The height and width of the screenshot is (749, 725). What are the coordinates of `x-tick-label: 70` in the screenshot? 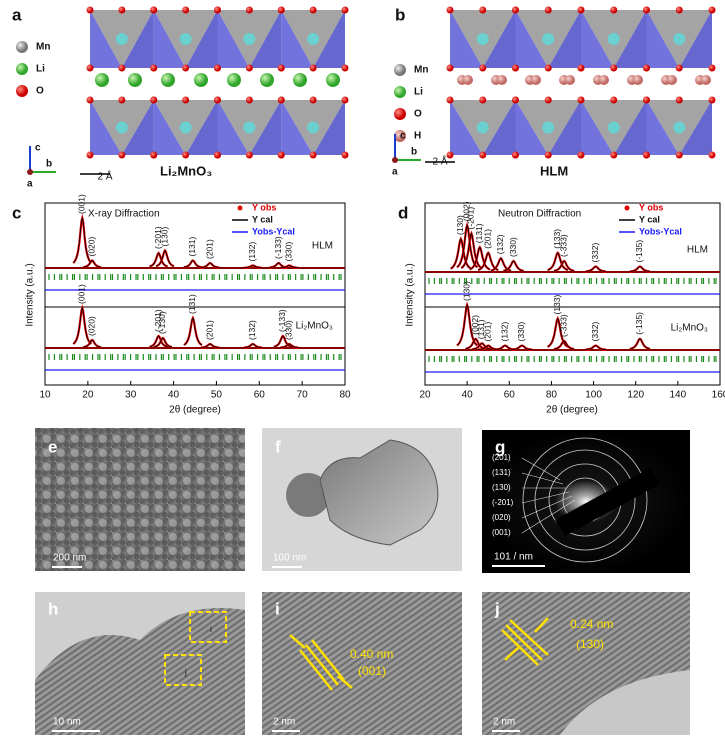 It's located at (303, 395).